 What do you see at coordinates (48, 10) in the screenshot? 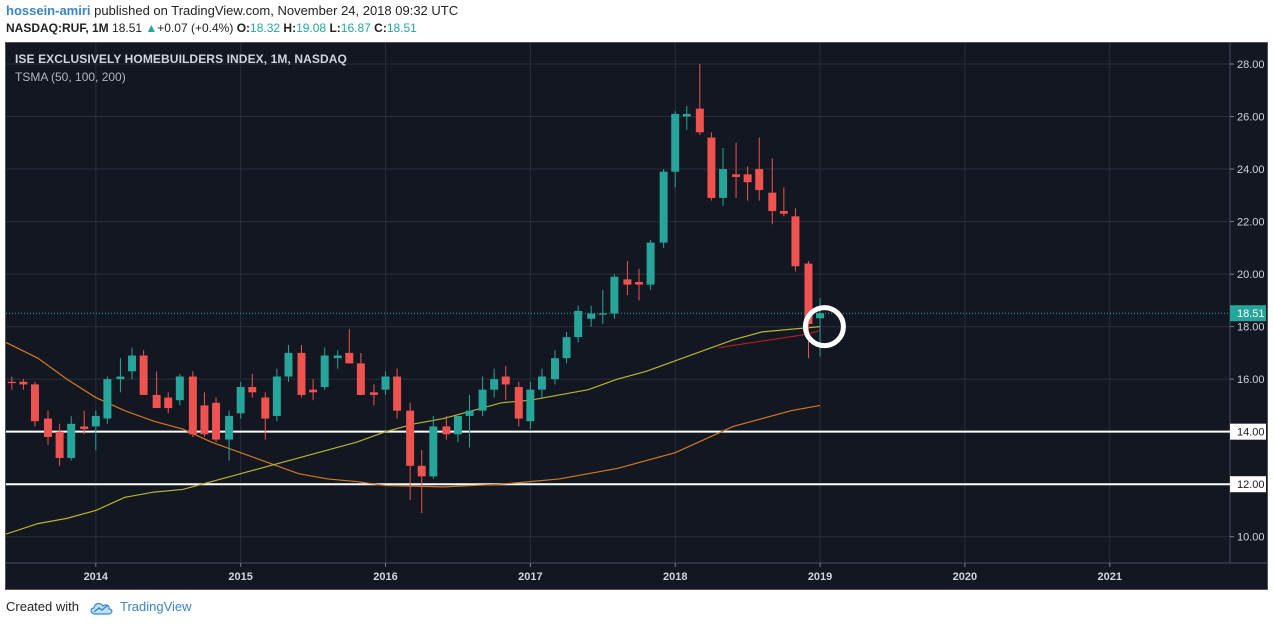
I see `author-link: hossein-amiri` at bounding box center [48, 10].